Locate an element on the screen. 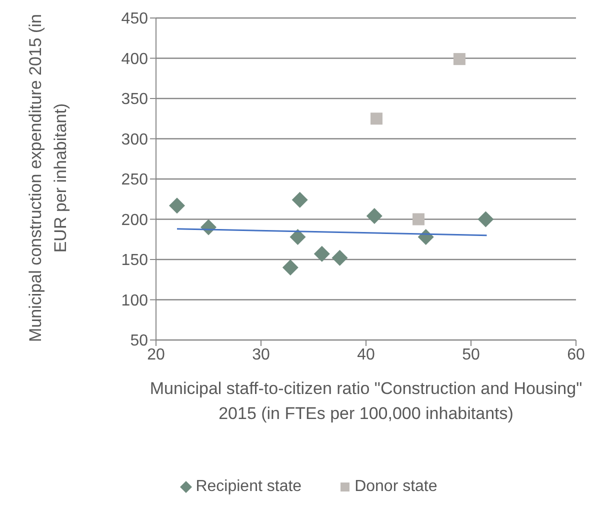  y-tick-label: 450 is located at coordinates (134, 19).